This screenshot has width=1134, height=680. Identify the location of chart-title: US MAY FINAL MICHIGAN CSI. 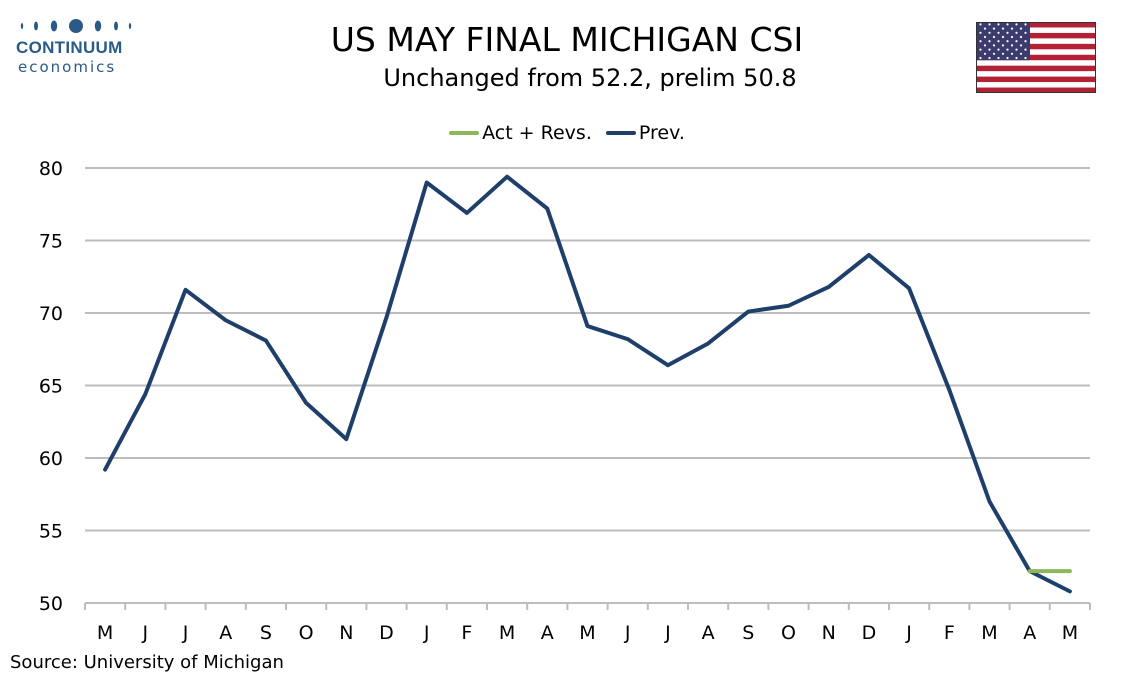
(567, 39).